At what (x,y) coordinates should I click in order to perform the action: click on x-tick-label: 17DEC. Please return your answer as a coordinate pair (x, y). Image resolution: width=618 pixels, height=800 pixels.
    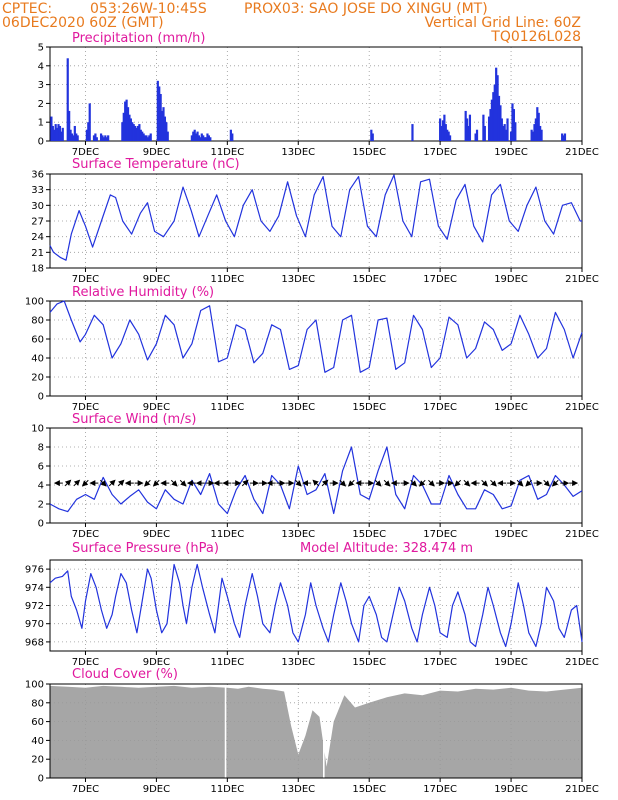
    Looking at the image, I should click on (440, 789).